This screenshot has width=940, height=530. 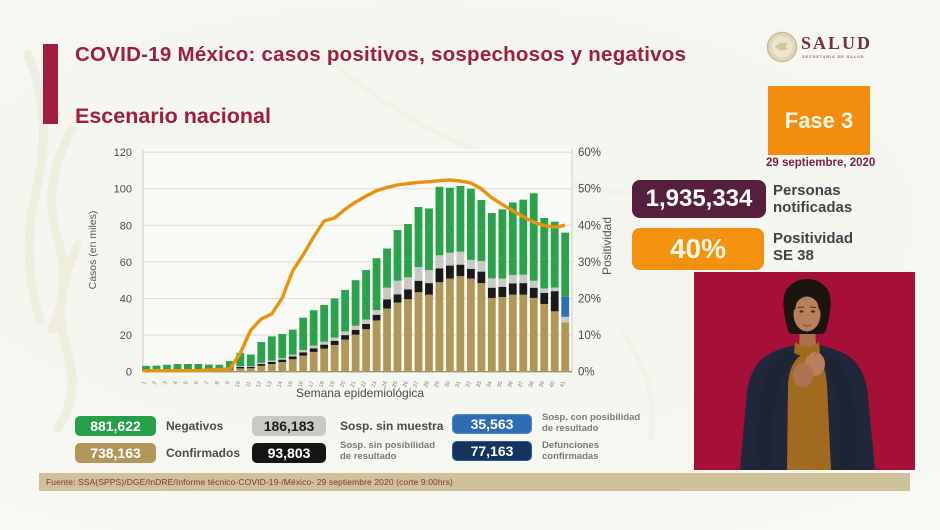 I want to click on svg-text: 0%, so click(x=586, y=373).